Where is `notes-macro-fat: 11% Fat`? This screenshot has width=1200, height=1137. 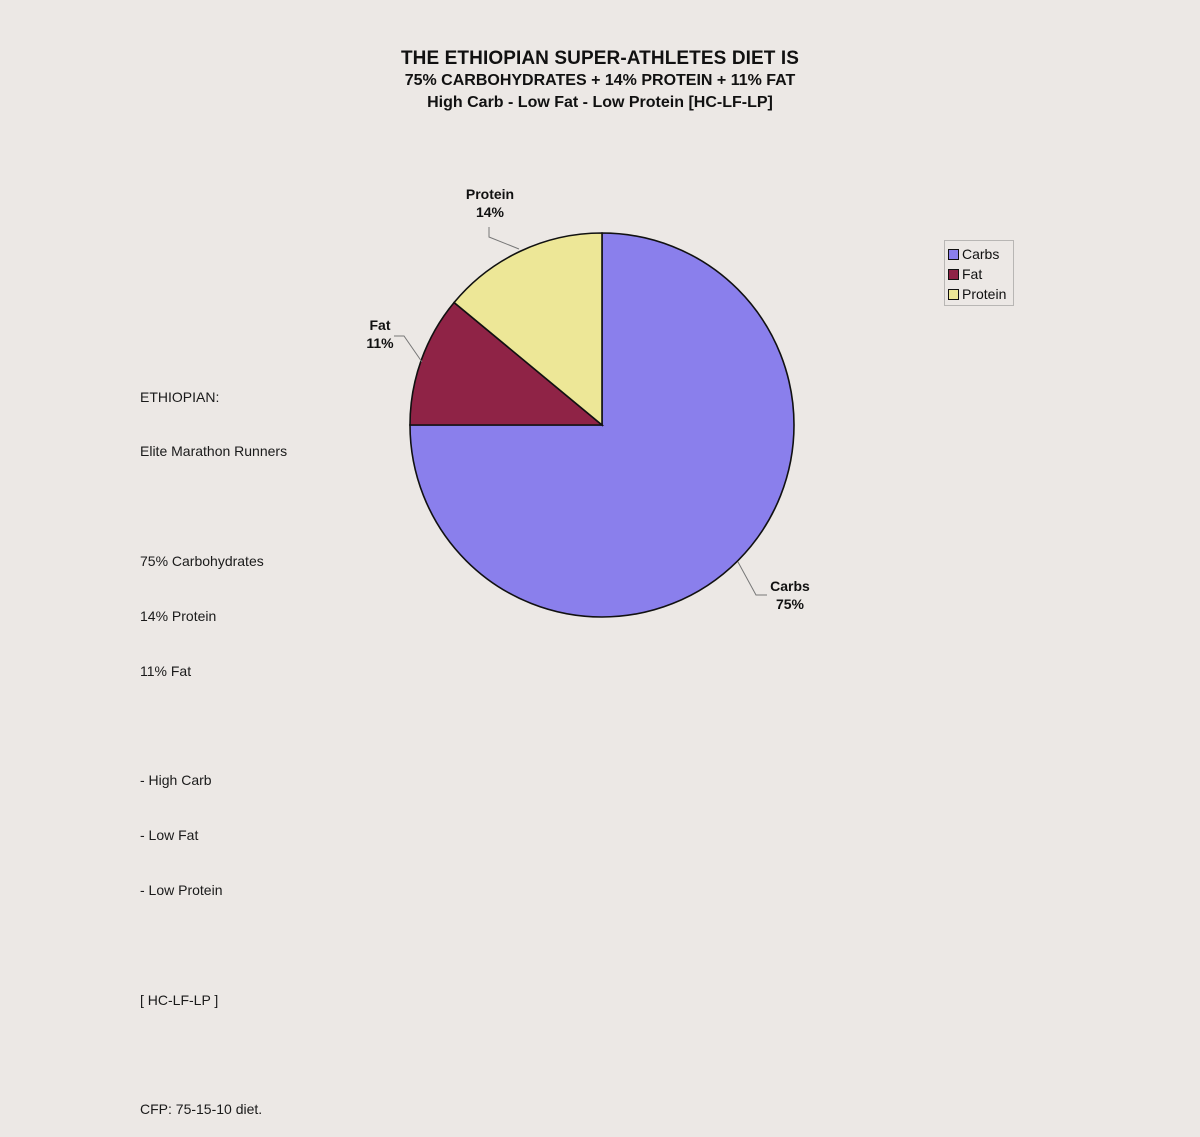
notes-macro-fat: 11% Fat is located at coordinates (166, 670).